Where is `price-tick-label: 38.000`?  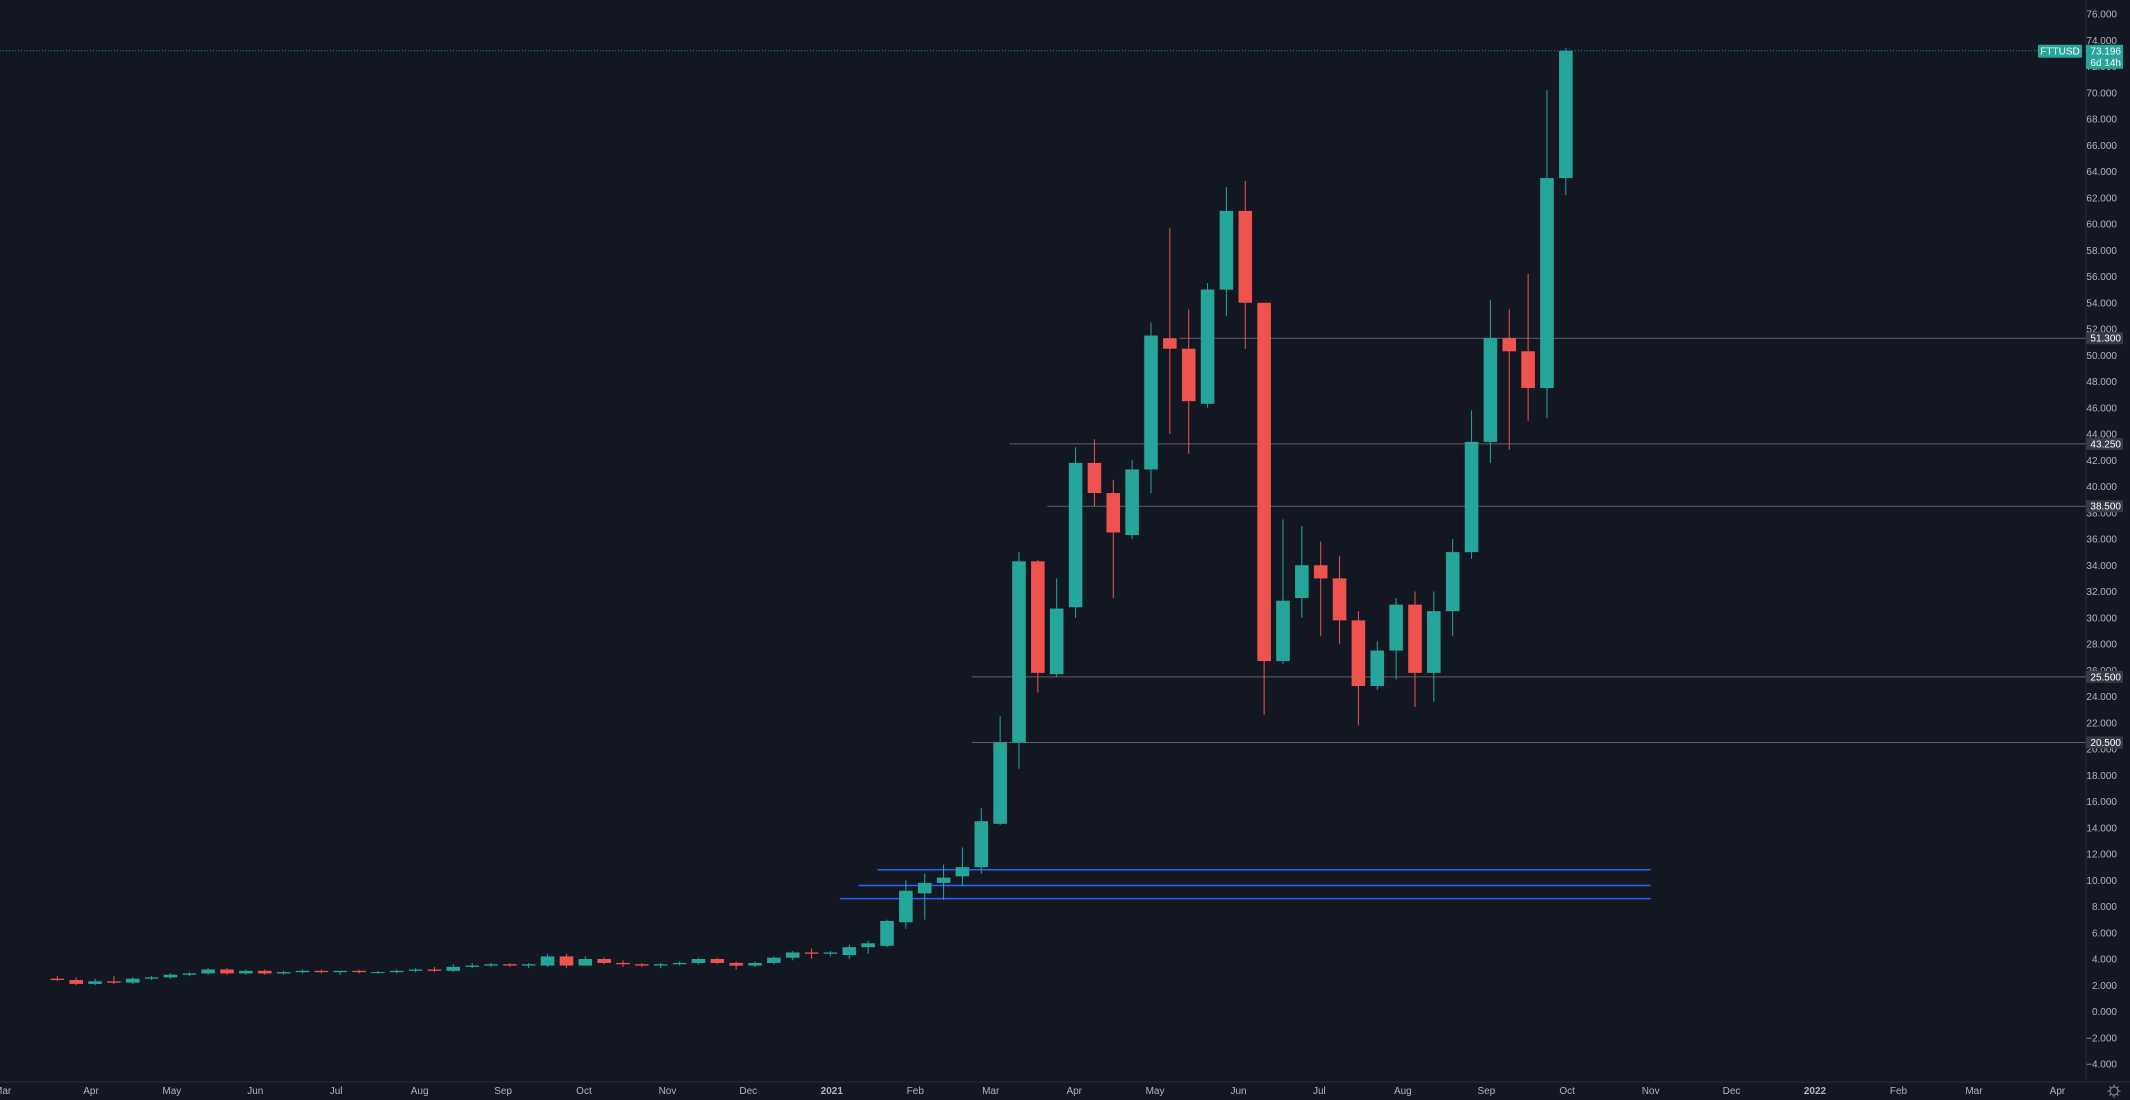 price-tick-label: 38.000 is located at coordinates (2101, 513).